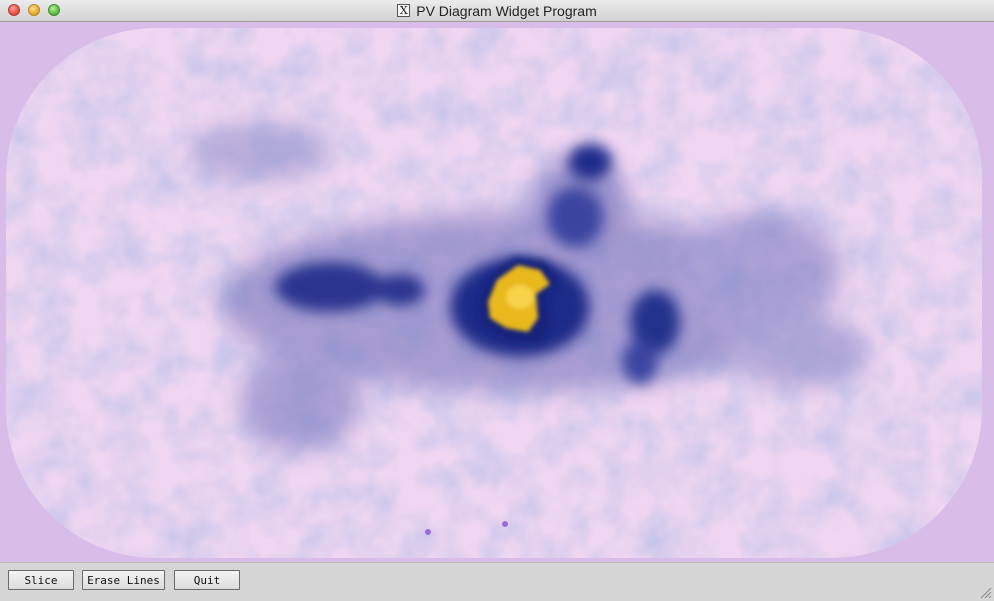 This screenshot has width=994, height=601. What do you see at coordinates (497, 581) in the screenshot?
I see `button-bar: Slice Erase Lines Quit` at bounding box center [497, 581].